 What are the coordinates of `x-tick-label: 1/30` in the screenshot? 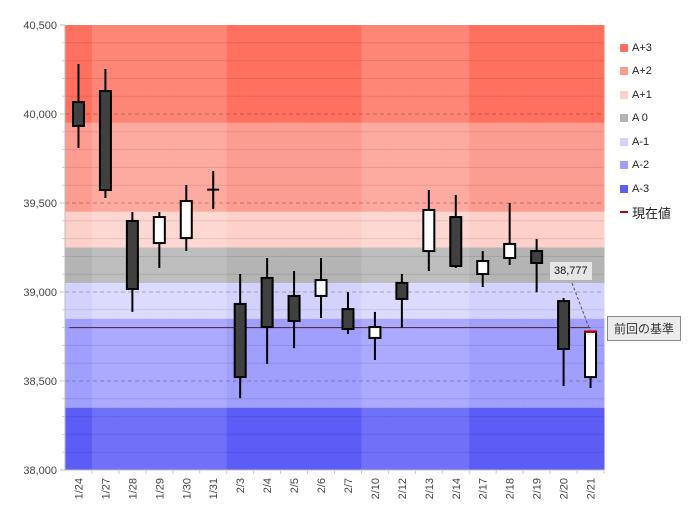 It's located at (187, 488).